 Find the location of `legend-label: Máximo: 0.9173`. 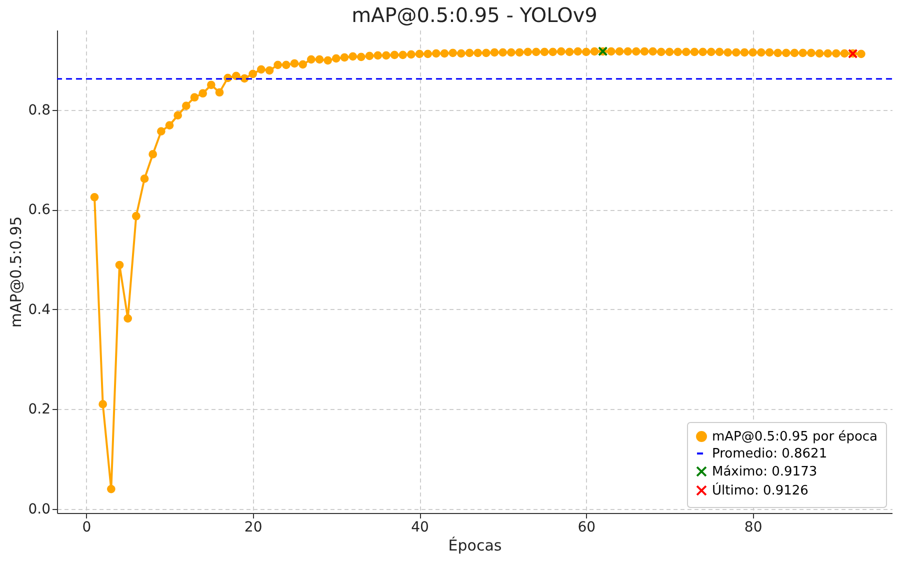

legend-label: Máximo: 0.9173 is located at coordinates (765, 472).